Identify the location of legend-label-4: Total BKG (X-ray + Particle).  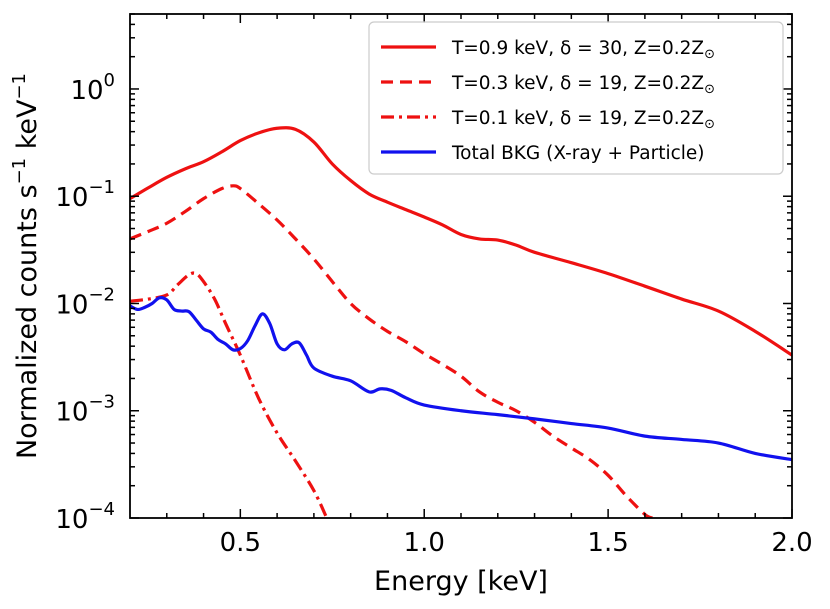
(578, 153).